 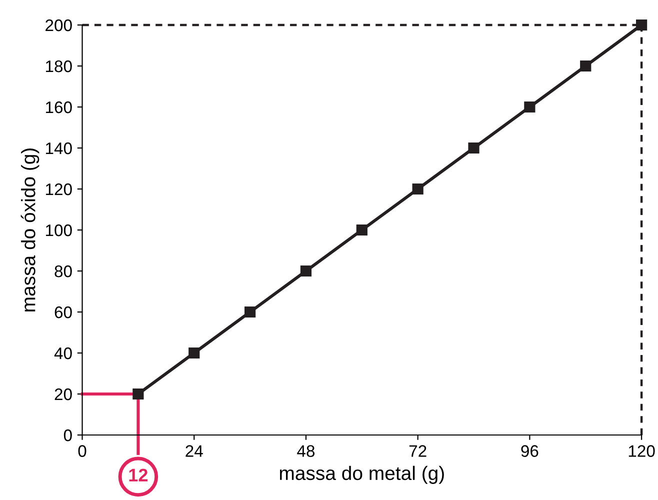 I want to click on y-tick-label: 60, so click(x=63, y=312).